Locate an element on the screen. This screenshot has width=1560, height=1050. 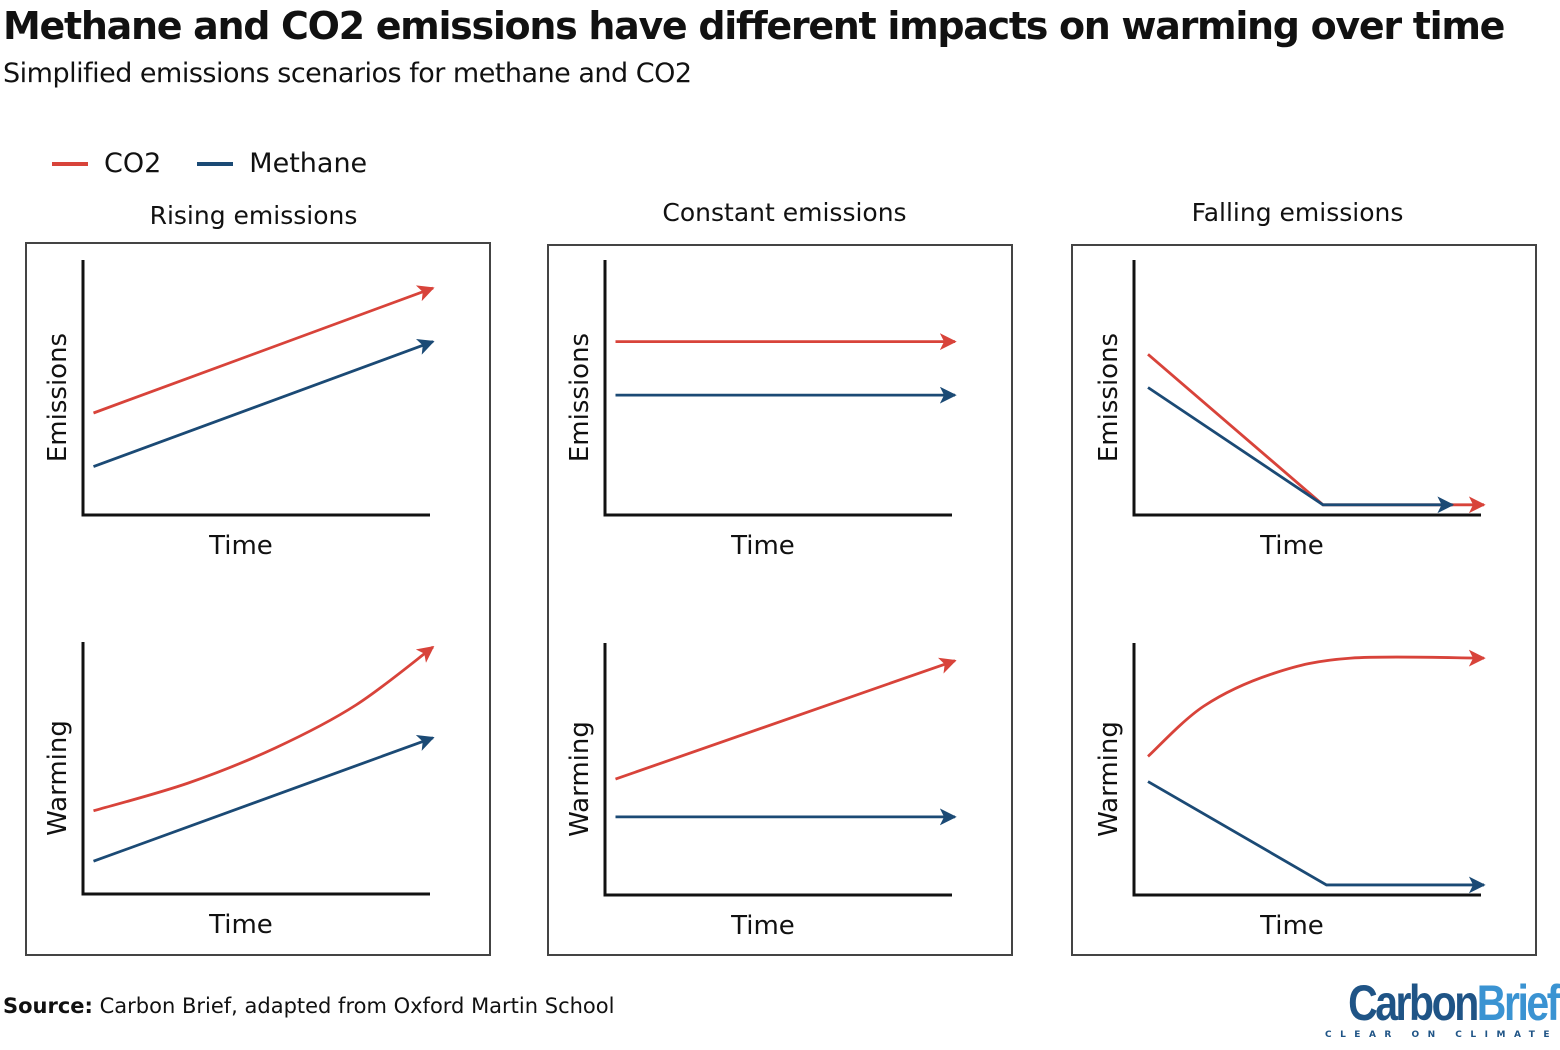
logo-wordmark: CarbonBrief is located at coordinates (1454, 1003).